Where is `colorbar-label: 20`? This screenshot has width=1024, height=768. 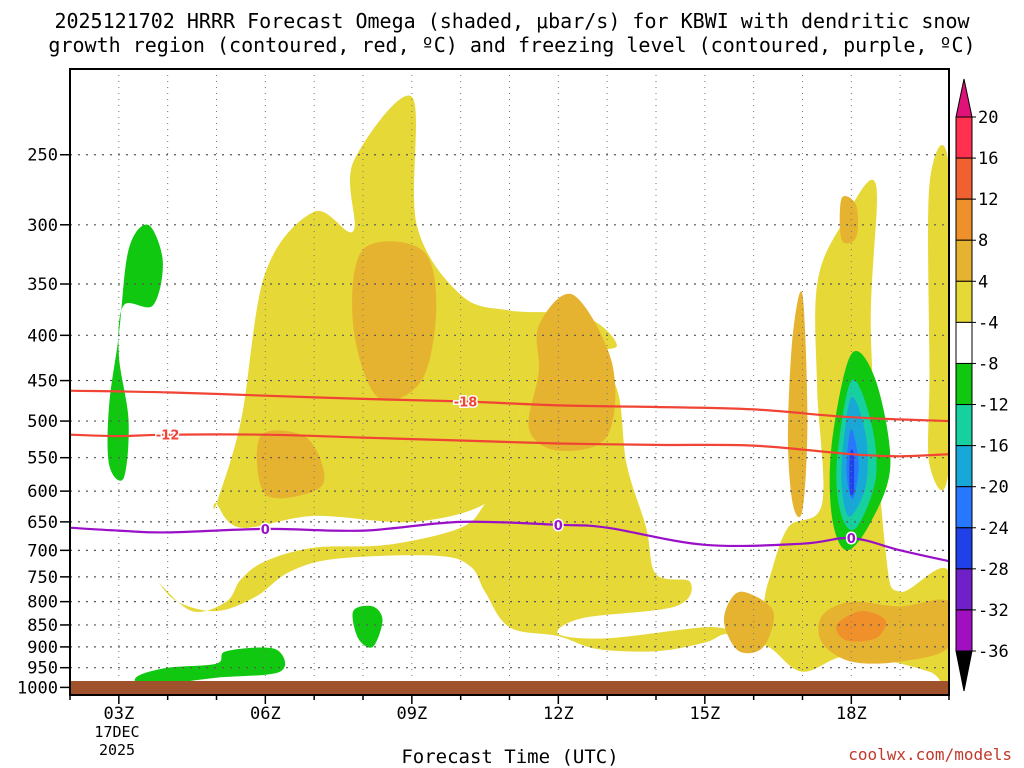
colorbar-label: 20 is located at coordinates (988, 118).